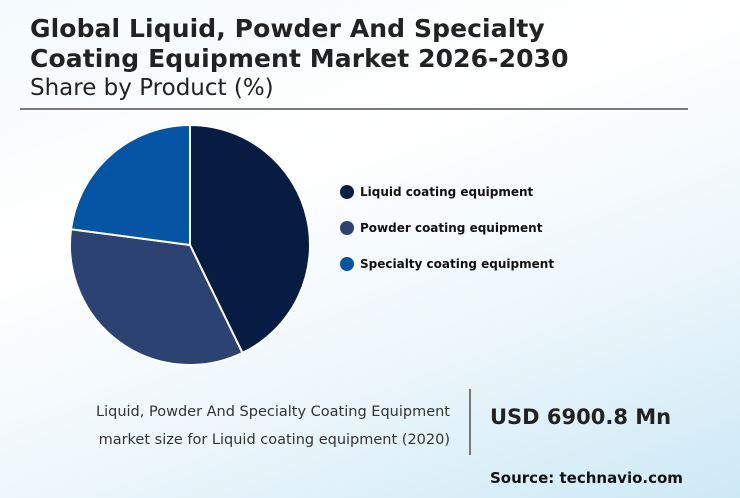  I want to click on header-divider, so click(354, 109).